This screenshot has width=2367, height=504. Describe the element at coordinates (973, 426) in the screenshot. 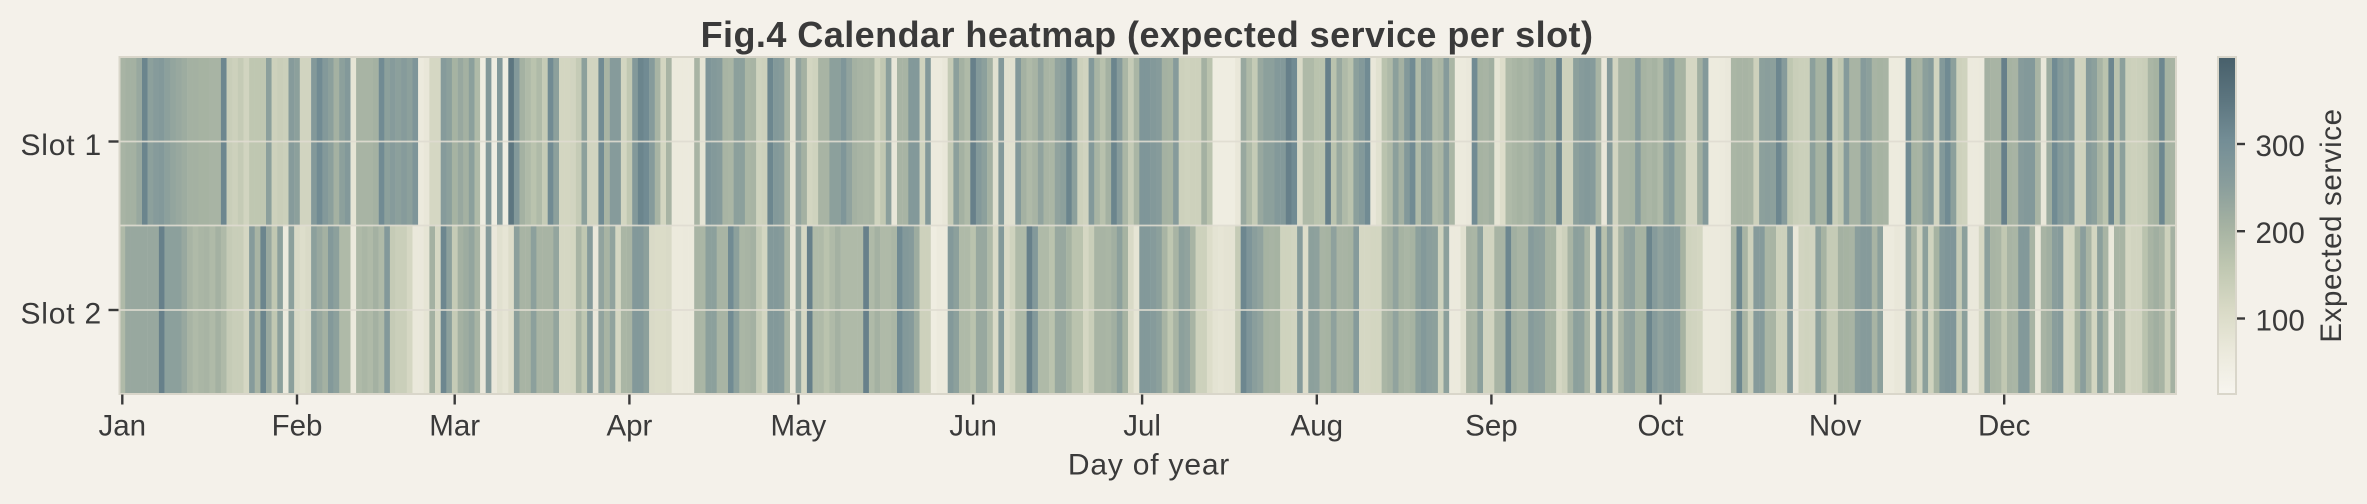

I see `svg-text: Jun` at that location.